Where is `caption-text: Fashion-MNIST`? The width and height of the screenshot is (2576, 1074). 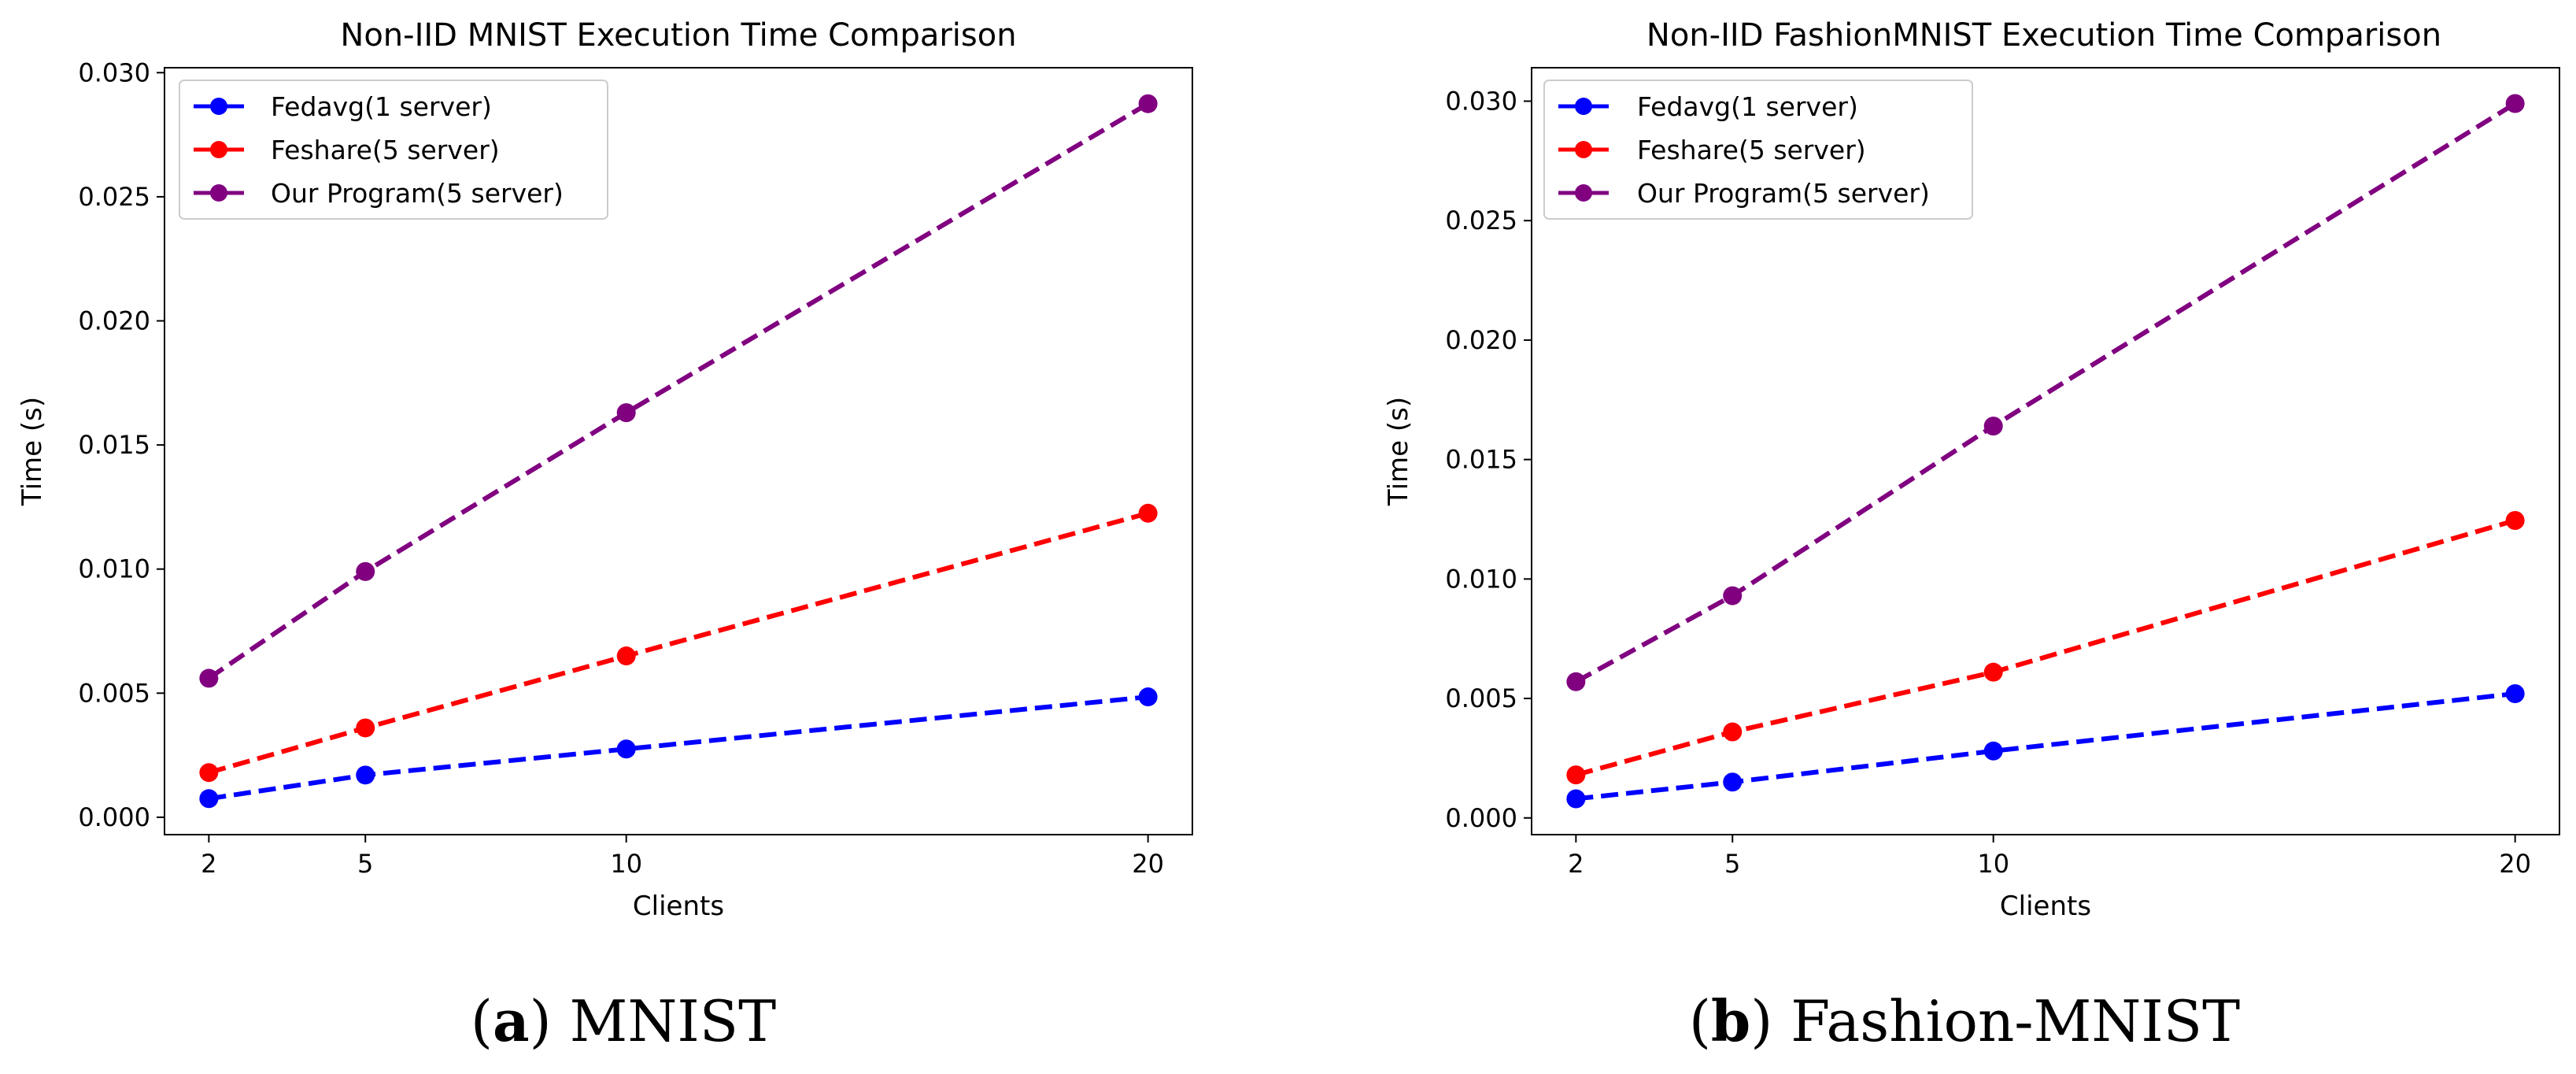 caption-text: Fashion-MNIST is located at coordinates (2006, 1021).